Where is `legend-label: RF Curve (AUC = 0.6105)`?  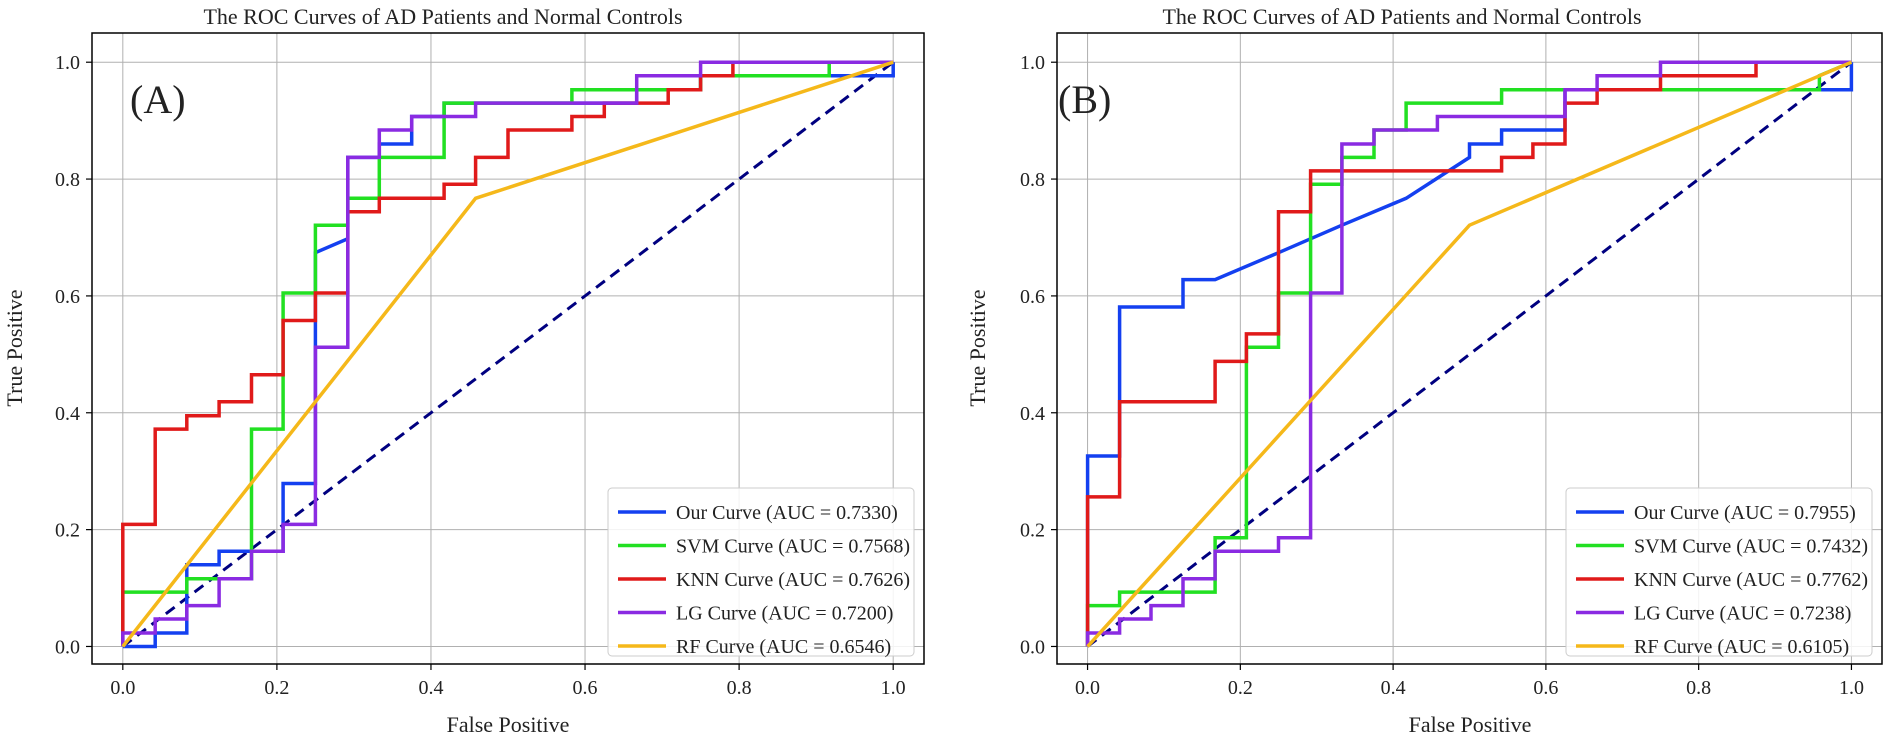 legend-label: RF Curve (AUC = 0.6105) is located at coordinates (1741, 647).